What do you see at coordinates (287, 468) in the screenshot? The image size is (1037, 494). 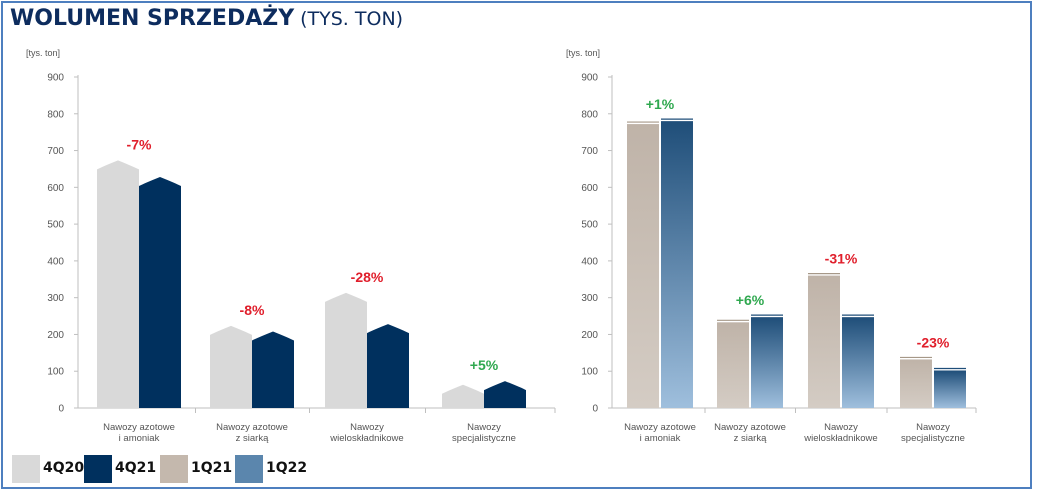 I see `legend-label-1q22: 1Q22` at bounding box center [287, 468].